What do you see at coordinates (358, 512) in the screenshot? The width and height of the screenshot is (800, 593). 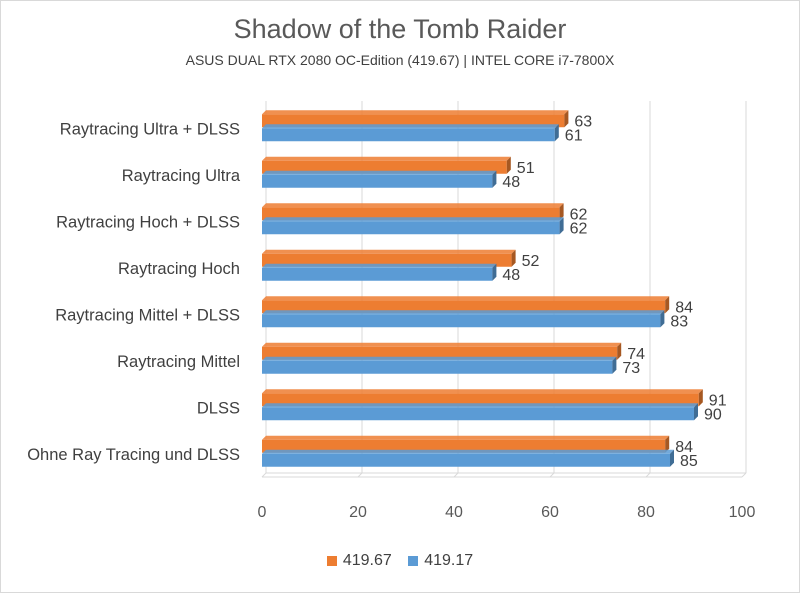 I see `x-tick-label: 20` at bounding box center [358, 512].